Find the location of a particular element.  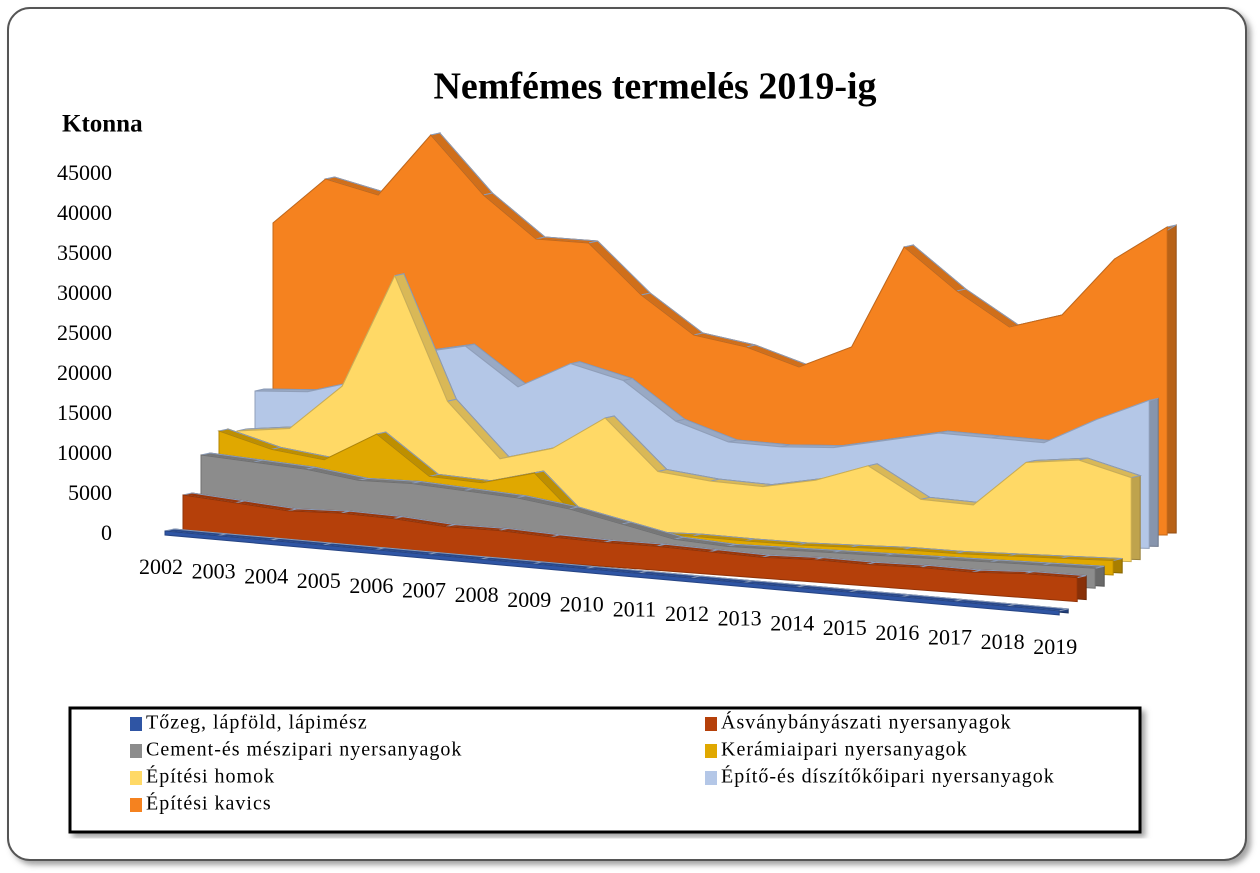

y-tick-label: 25000 is located at coordinates (84, 332).